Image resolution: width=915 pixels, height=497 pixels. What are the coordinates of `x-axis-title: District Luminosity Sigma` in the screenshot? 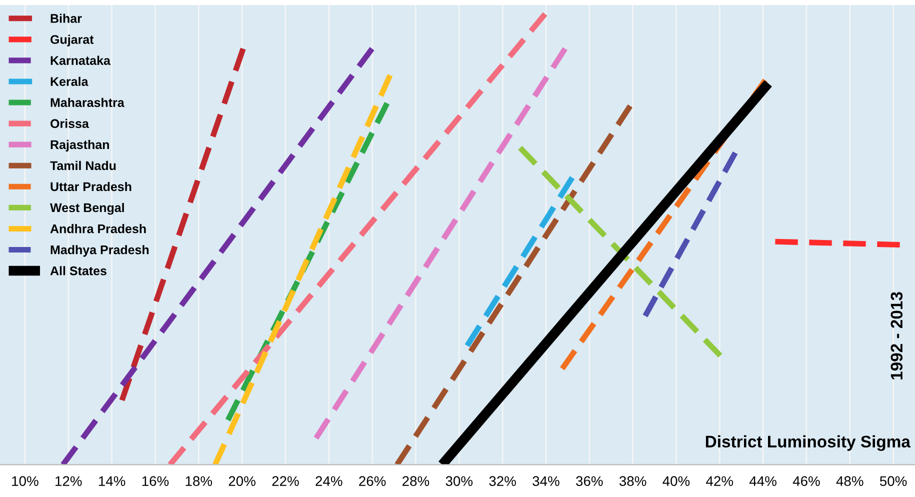 It's located at (808, 443).